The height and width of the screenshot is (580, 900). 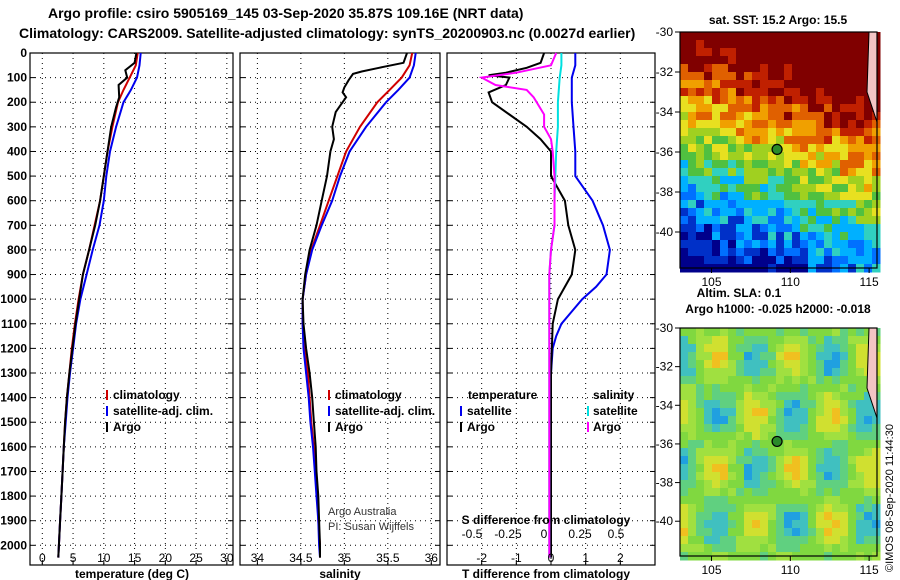 What do you see at coordinates (777, 149) in the screenshot?
I see `argo-float-marker` at bounding box center [777, 149].